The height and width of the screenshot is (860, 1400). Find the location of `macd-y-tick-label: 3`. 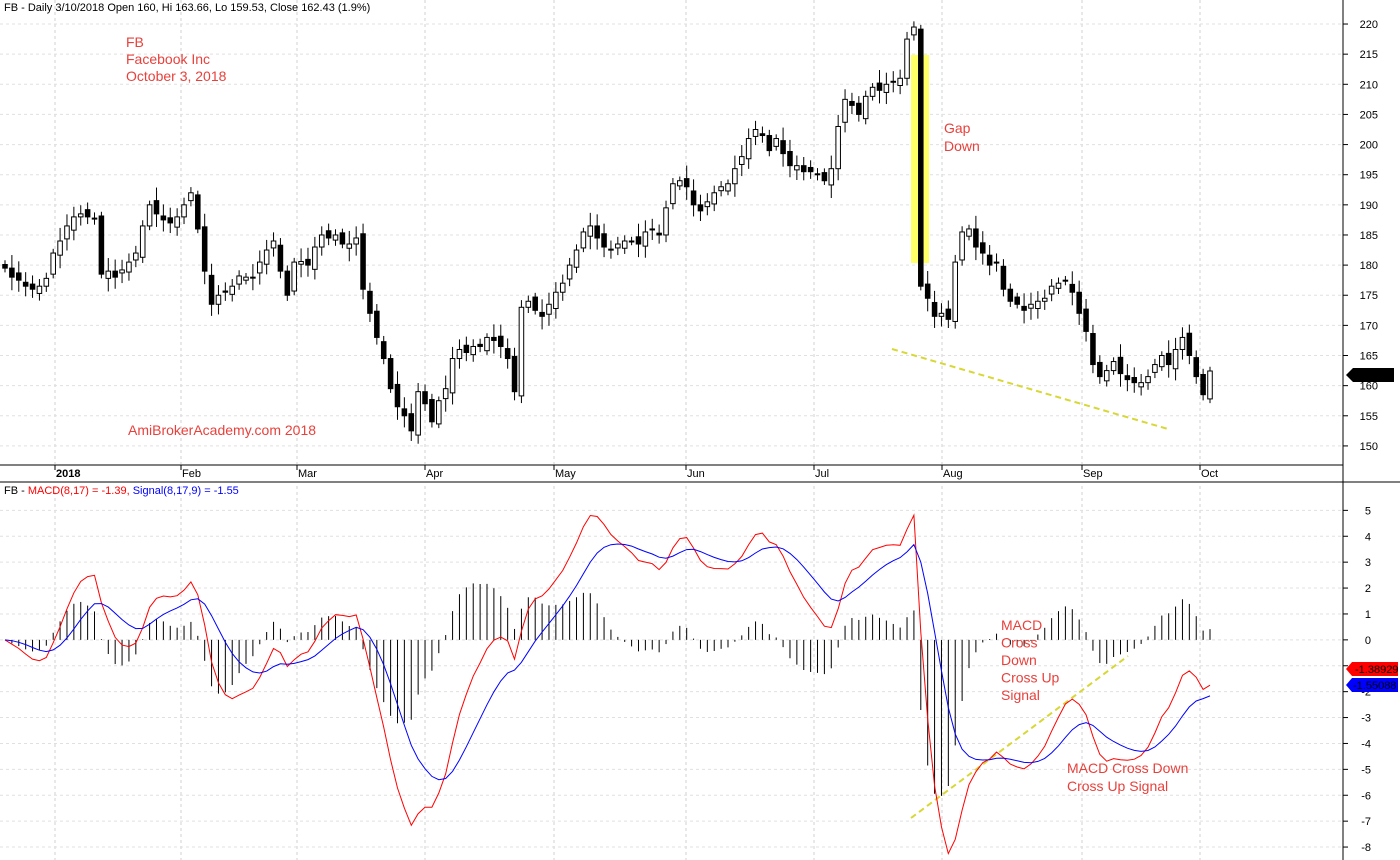

macd-y-tick-label: 3 is located at coordinates (1368, 563).